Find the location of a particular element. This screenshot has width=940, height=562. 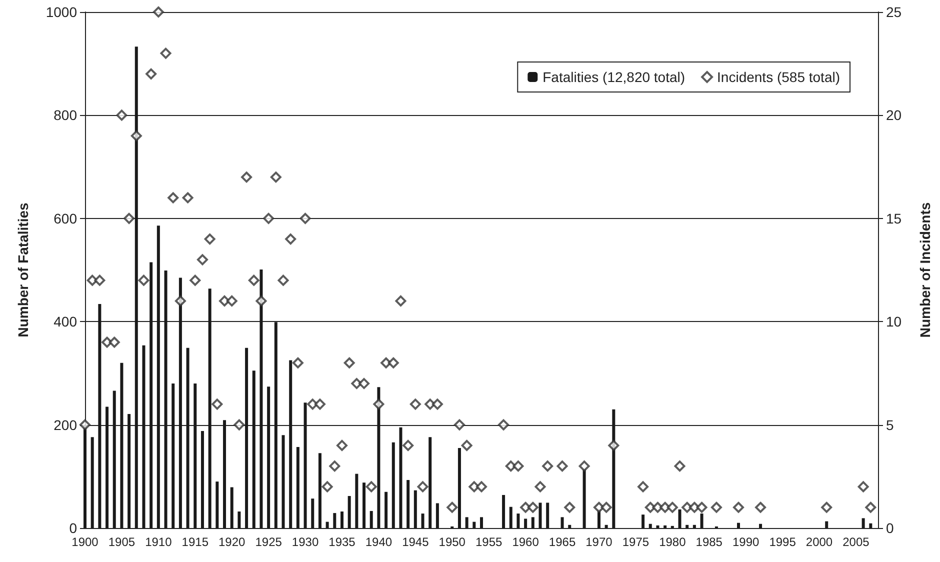

x-tick-label: 1980 is located at coordinates (672, 542).